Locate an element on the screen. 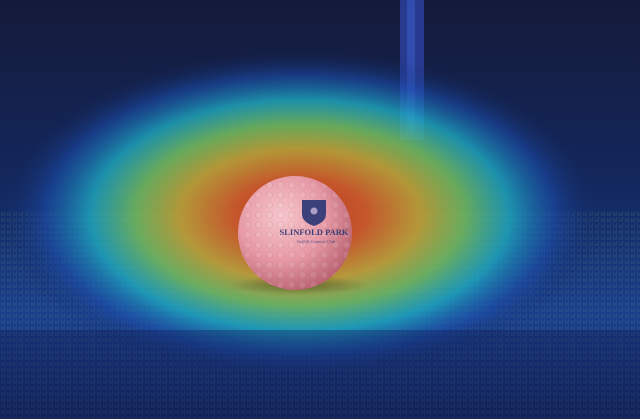 The width and height of the screenshot is (640, 419). ball-brand-line1: SLINFOLD PARK is located at coordinates (313, 232).